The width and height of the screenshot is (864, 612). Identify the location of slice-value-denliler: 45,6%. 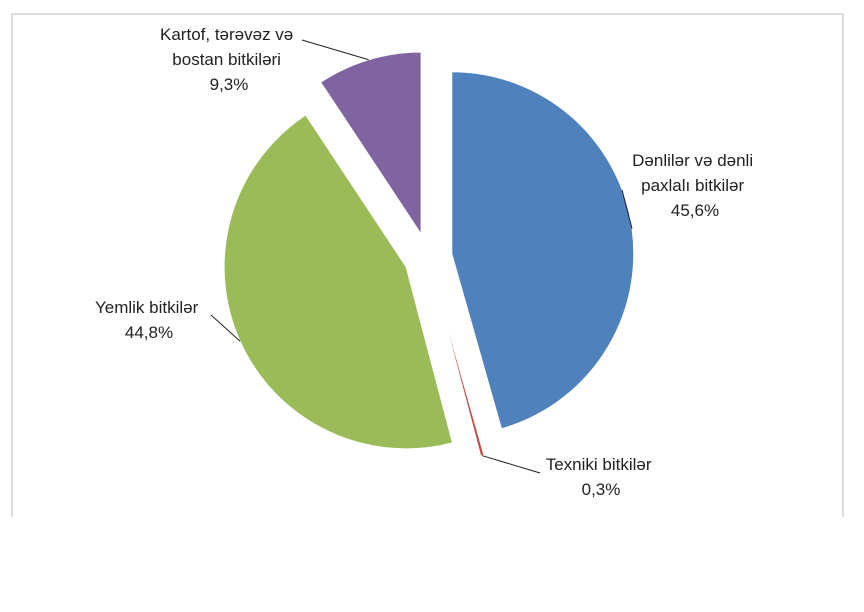
(695, 210).